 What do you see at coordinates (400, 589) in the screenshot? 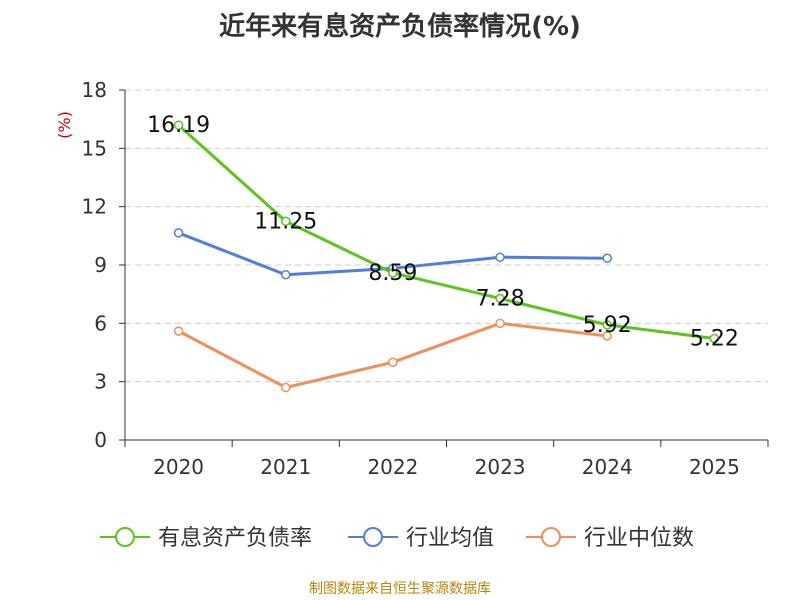
I see `source-note: 制图数据来自恒生聚源数据库` at bounding box center [400, 589].